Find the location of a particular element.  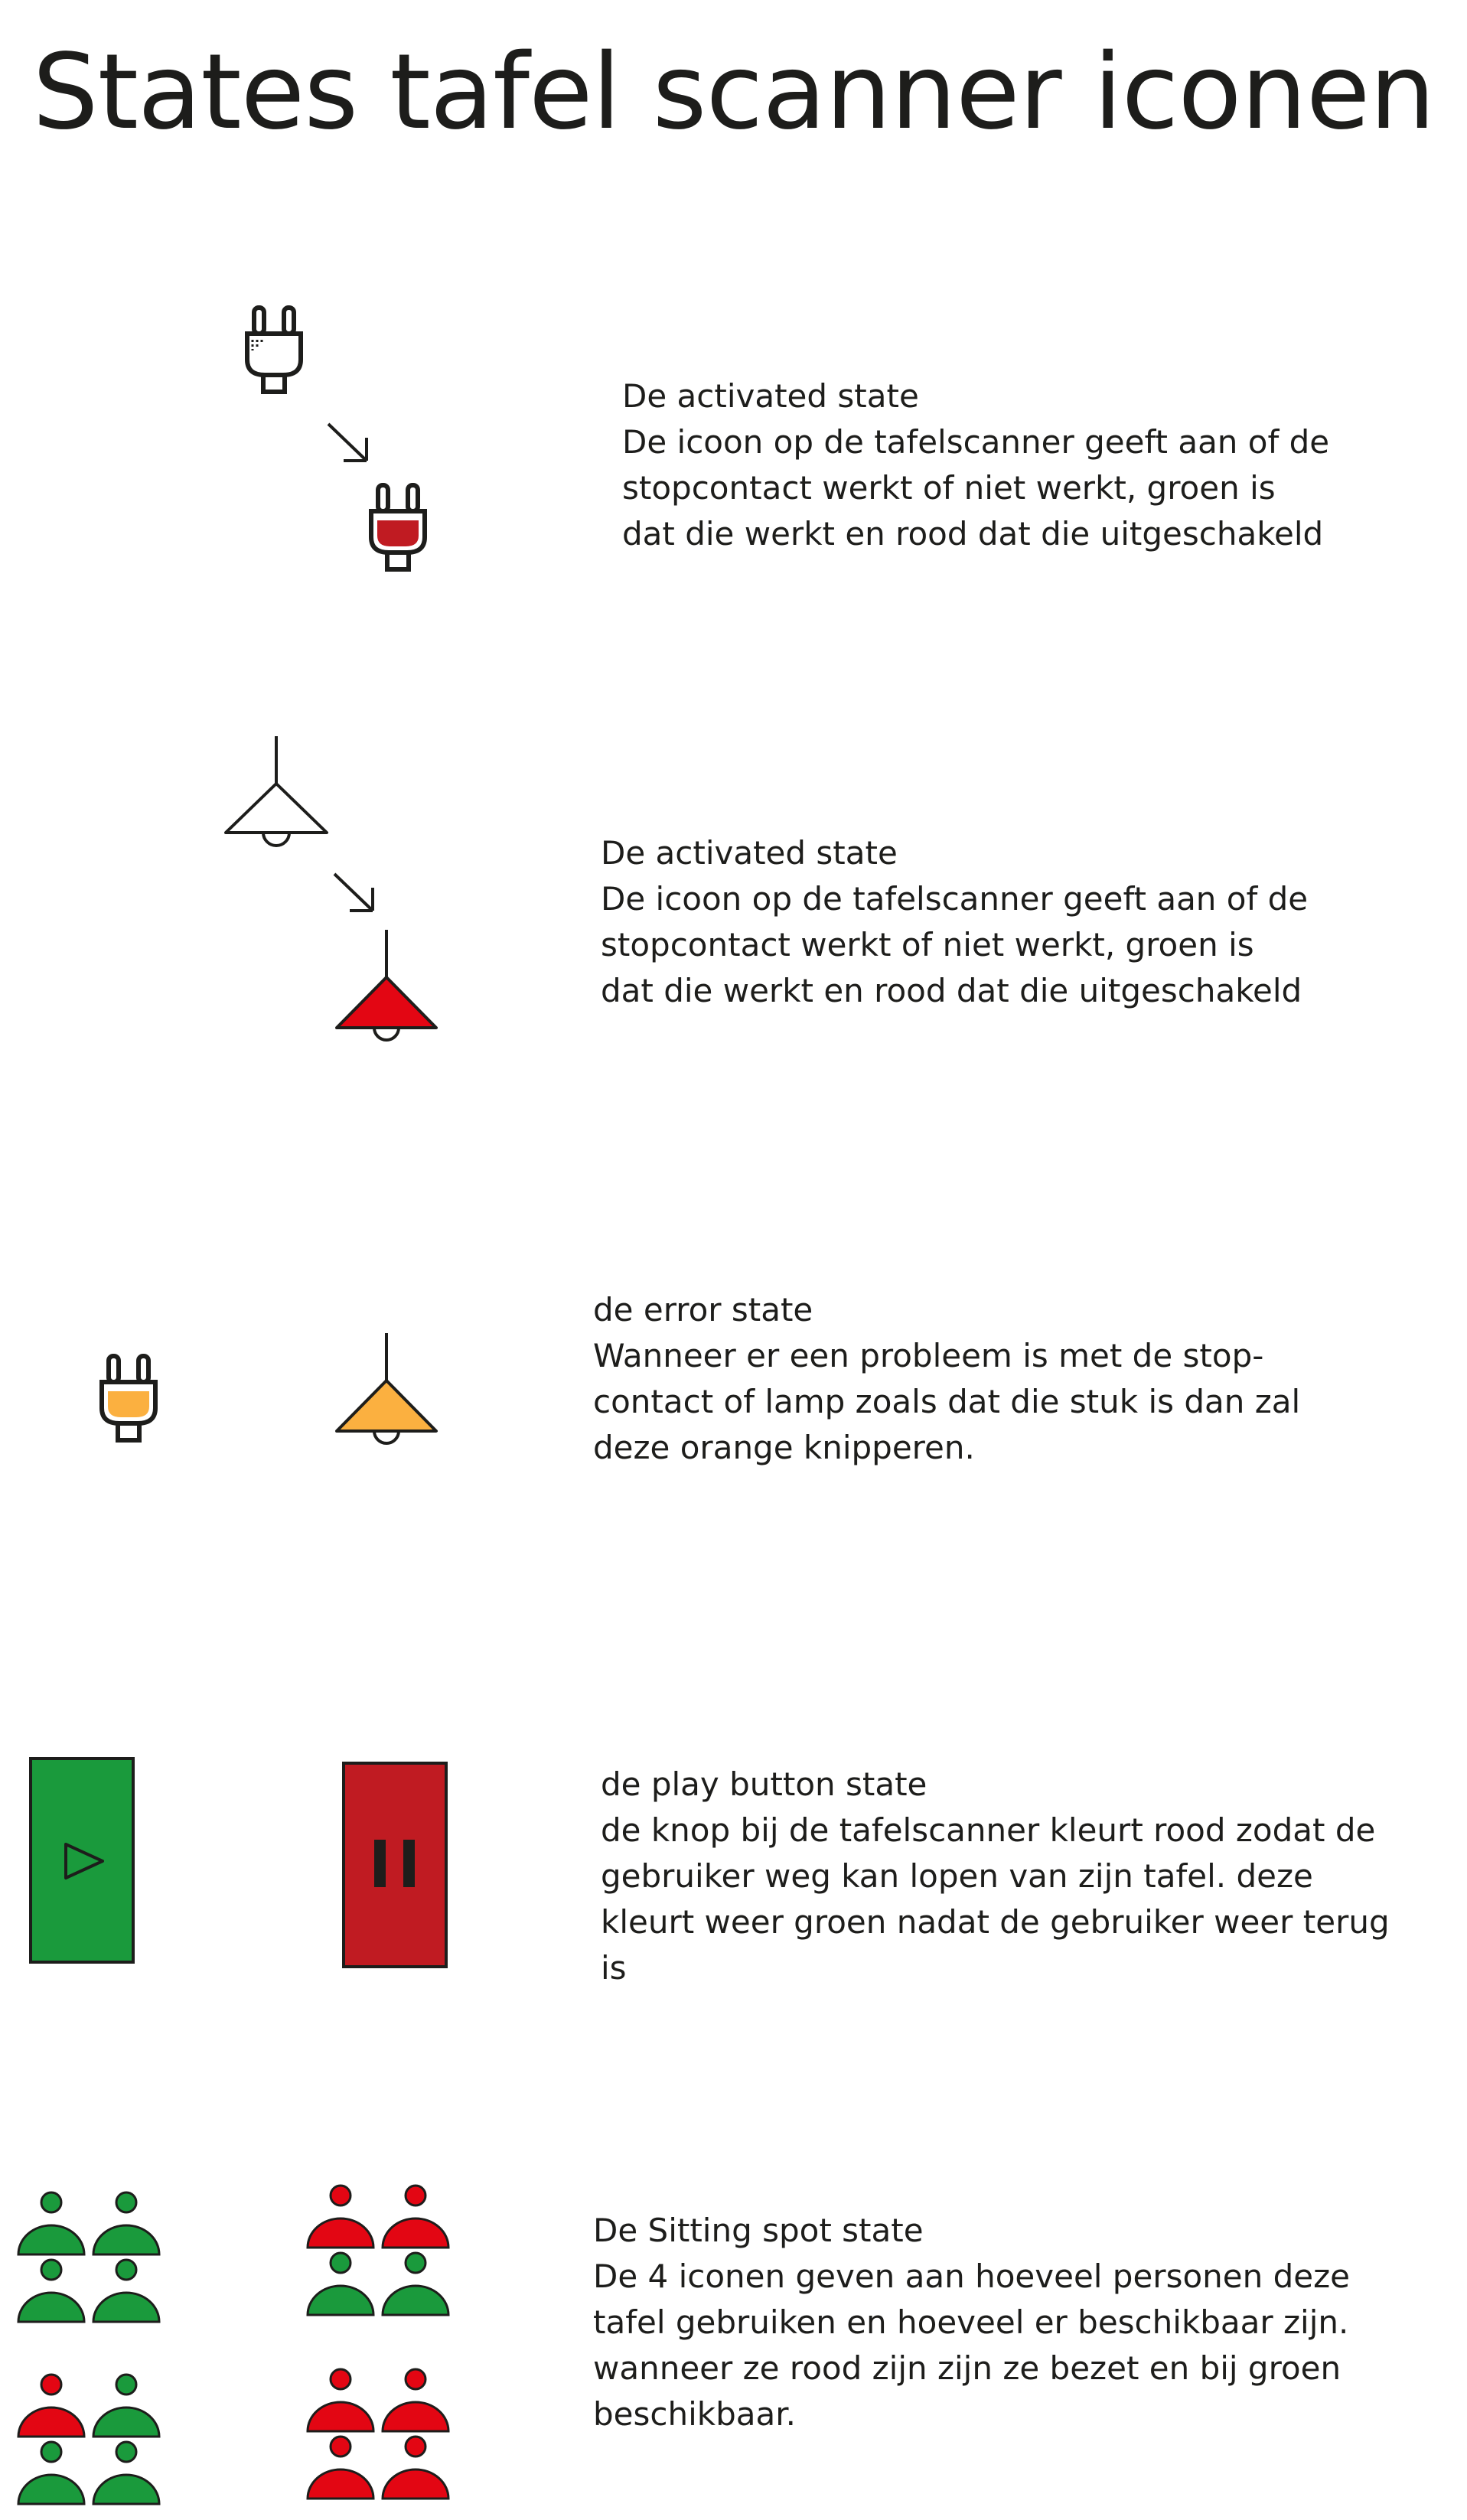

section-heading: de error state is located at coordinates (703, 1309).